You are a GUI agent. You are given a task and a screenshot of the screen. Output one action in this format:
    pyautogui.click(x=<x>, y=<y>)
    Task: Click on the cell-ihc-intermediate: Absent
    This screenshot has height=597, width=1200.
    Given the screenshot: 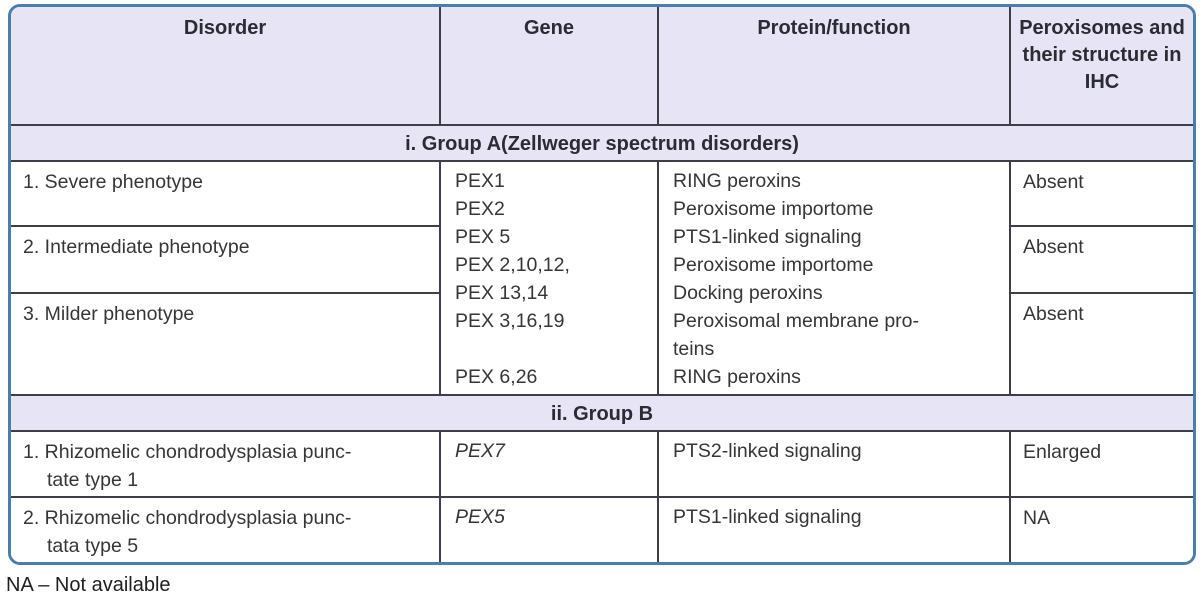 What is the action you would take?
    pyautogui.click(x=1101, y=259)
    